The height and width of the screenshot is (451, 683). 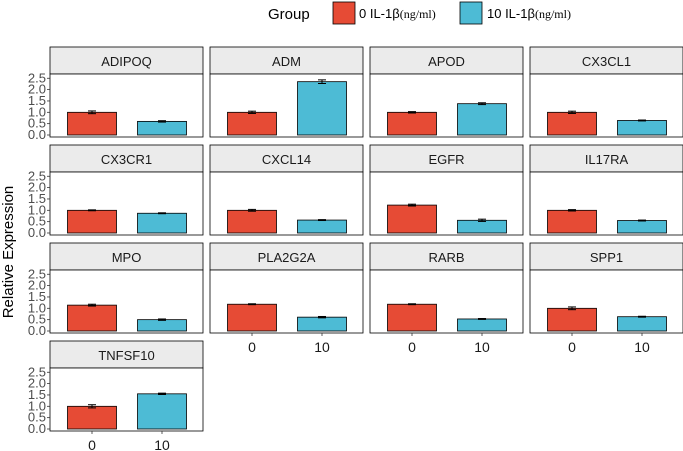 I want to click on strip-label: RARB, so click(x=446, y=257).